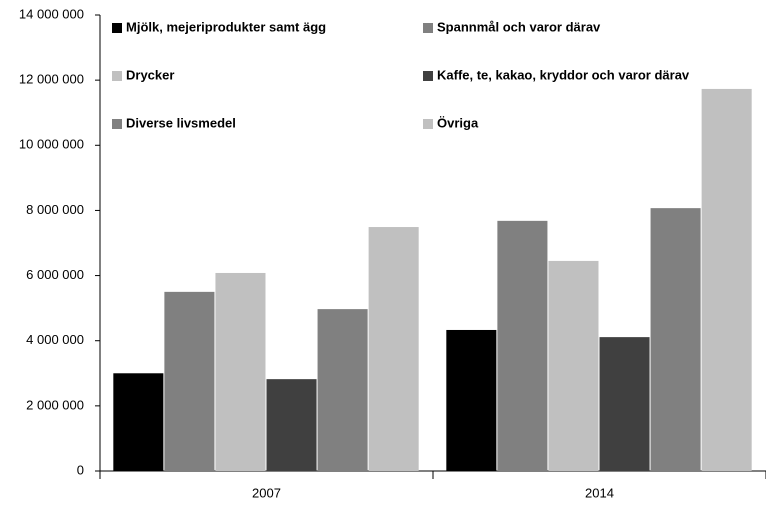 This screenshot has width=766, height=505. Describe the element at coordinates (51, 13) in the screenshot. I see `y-tick-label: 14 000 000` at that location.